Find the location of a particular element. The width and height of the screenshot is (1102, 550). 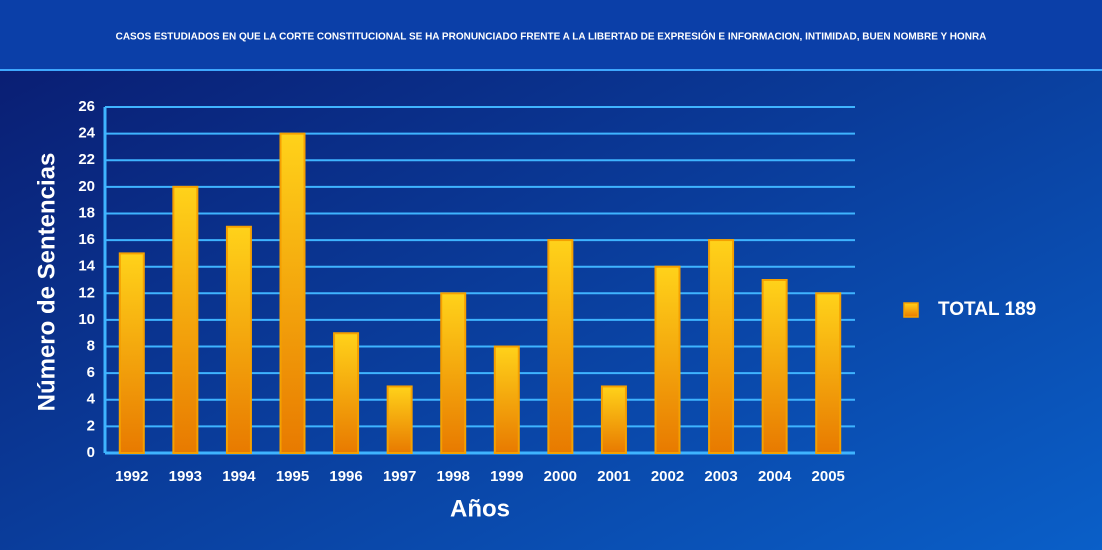

x-tick-label: 1997 is located at coordinates (399, 476).